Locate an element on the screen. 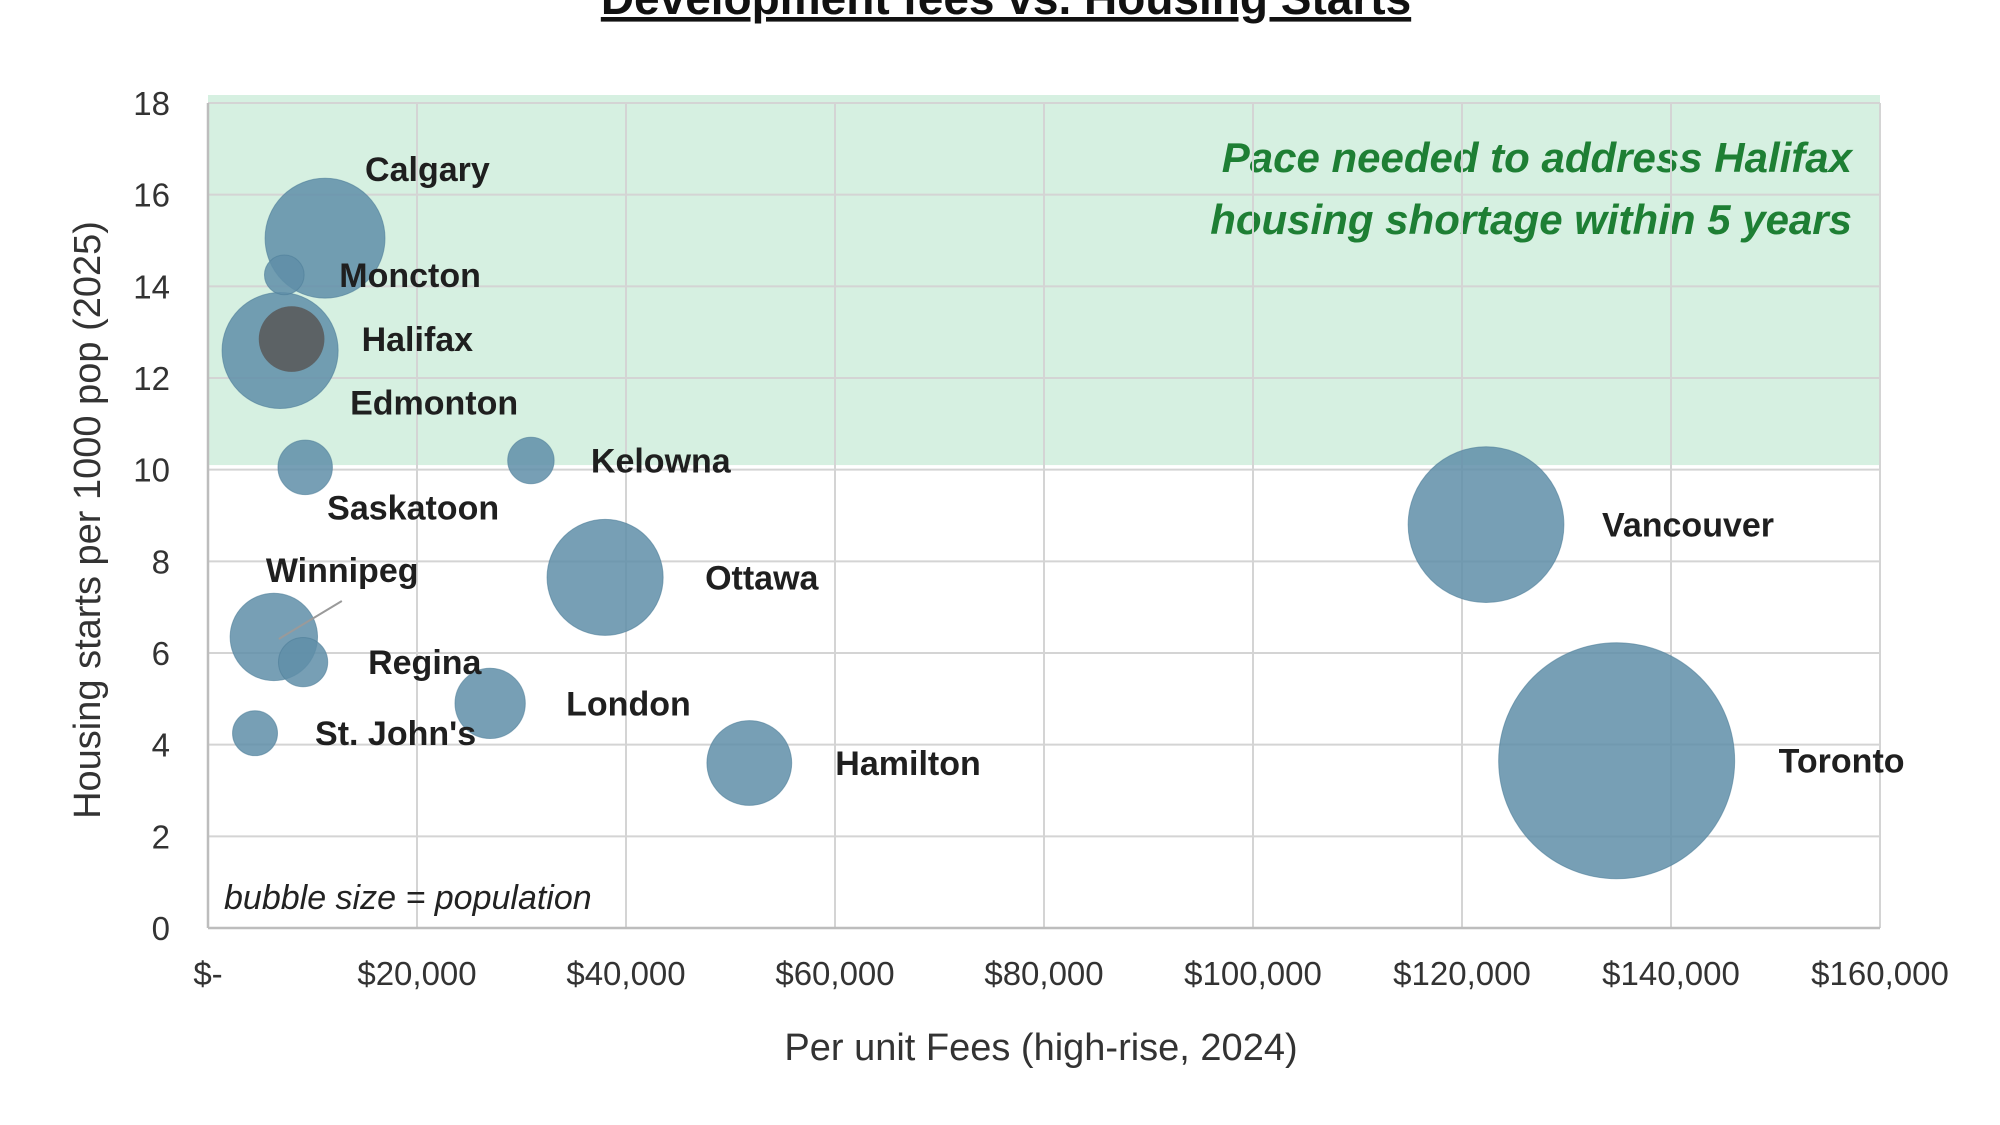  y-tick-label: 10 is located at coordinates (151, 470).